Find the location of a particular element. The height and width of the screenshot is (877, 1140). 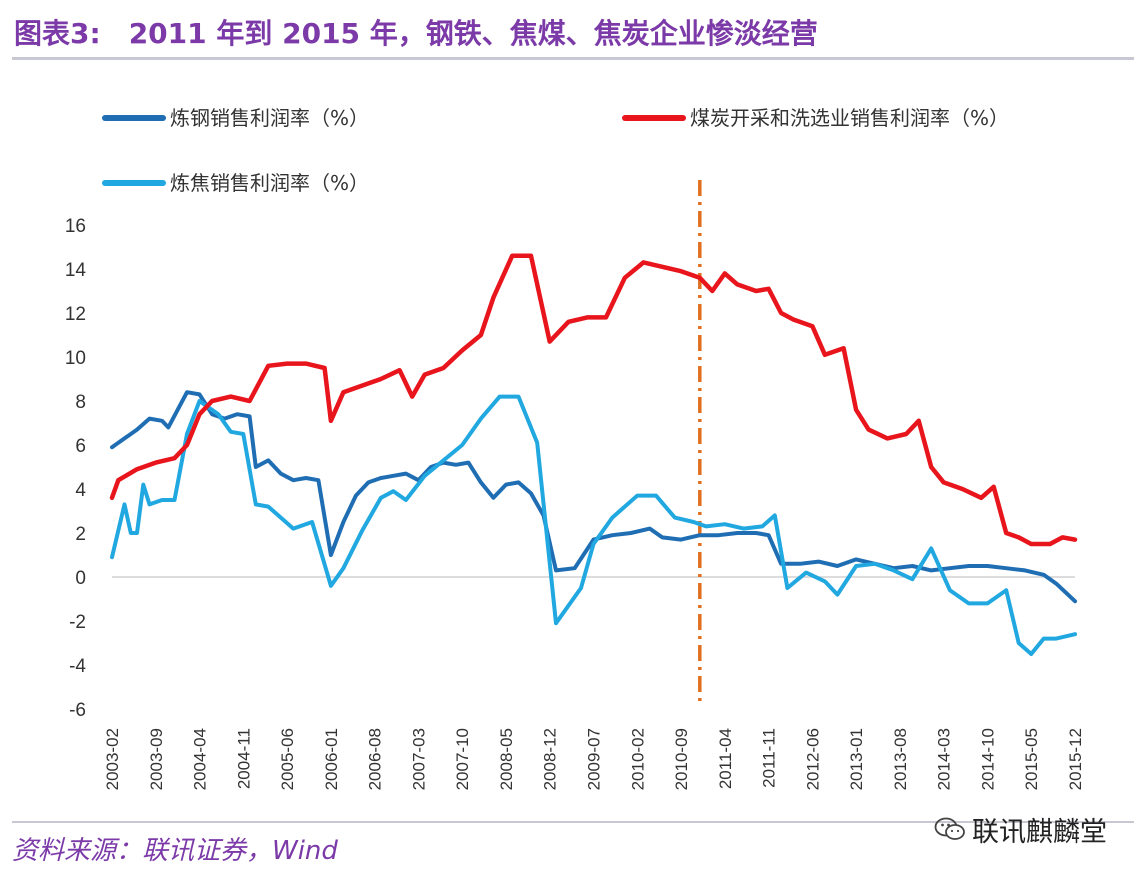

x-tick-label: 2010-02 is located at coordinates (637, 759).